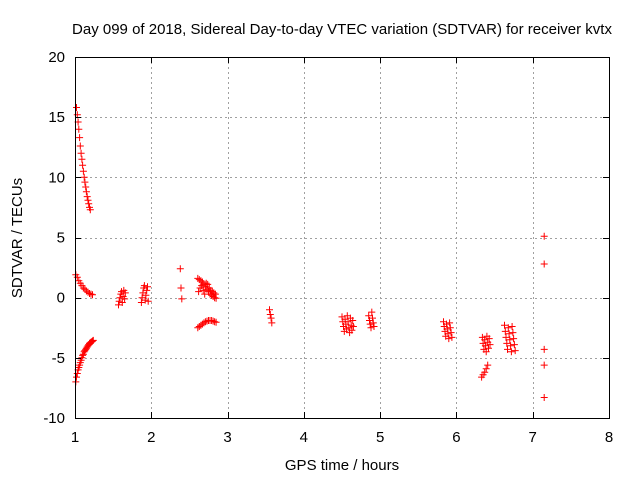 Image resolution: width=640 pixels, height=480 pixels. What do you see at coordinates (61, 298) in the screenshot?
I see `y-tick-label: 0` at bounding box center [61, 298].